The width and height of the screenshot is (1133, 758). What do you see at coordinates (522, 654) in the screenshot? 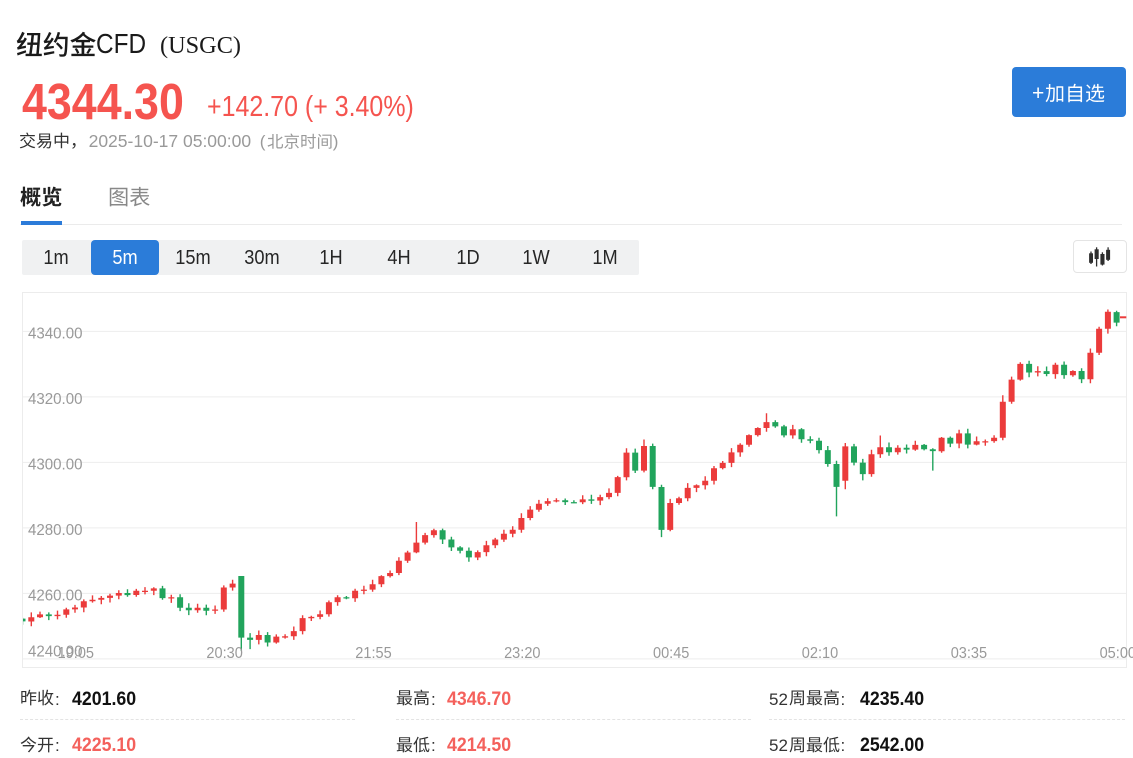
I see `svg-text: 23:20` at bounding box center [522, 654].